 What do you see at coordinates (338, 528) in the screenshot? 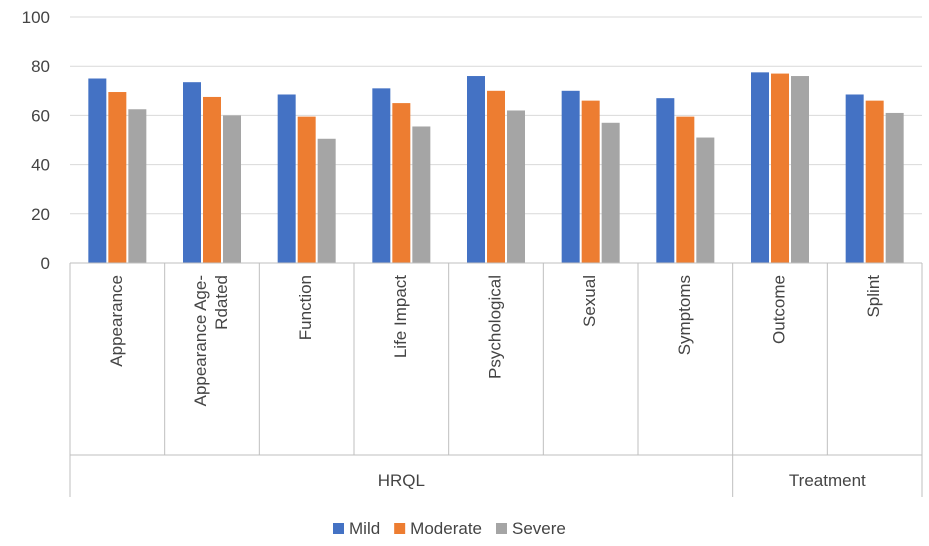
I see `legend-swatch-mild` at bounding box center [338, 528].